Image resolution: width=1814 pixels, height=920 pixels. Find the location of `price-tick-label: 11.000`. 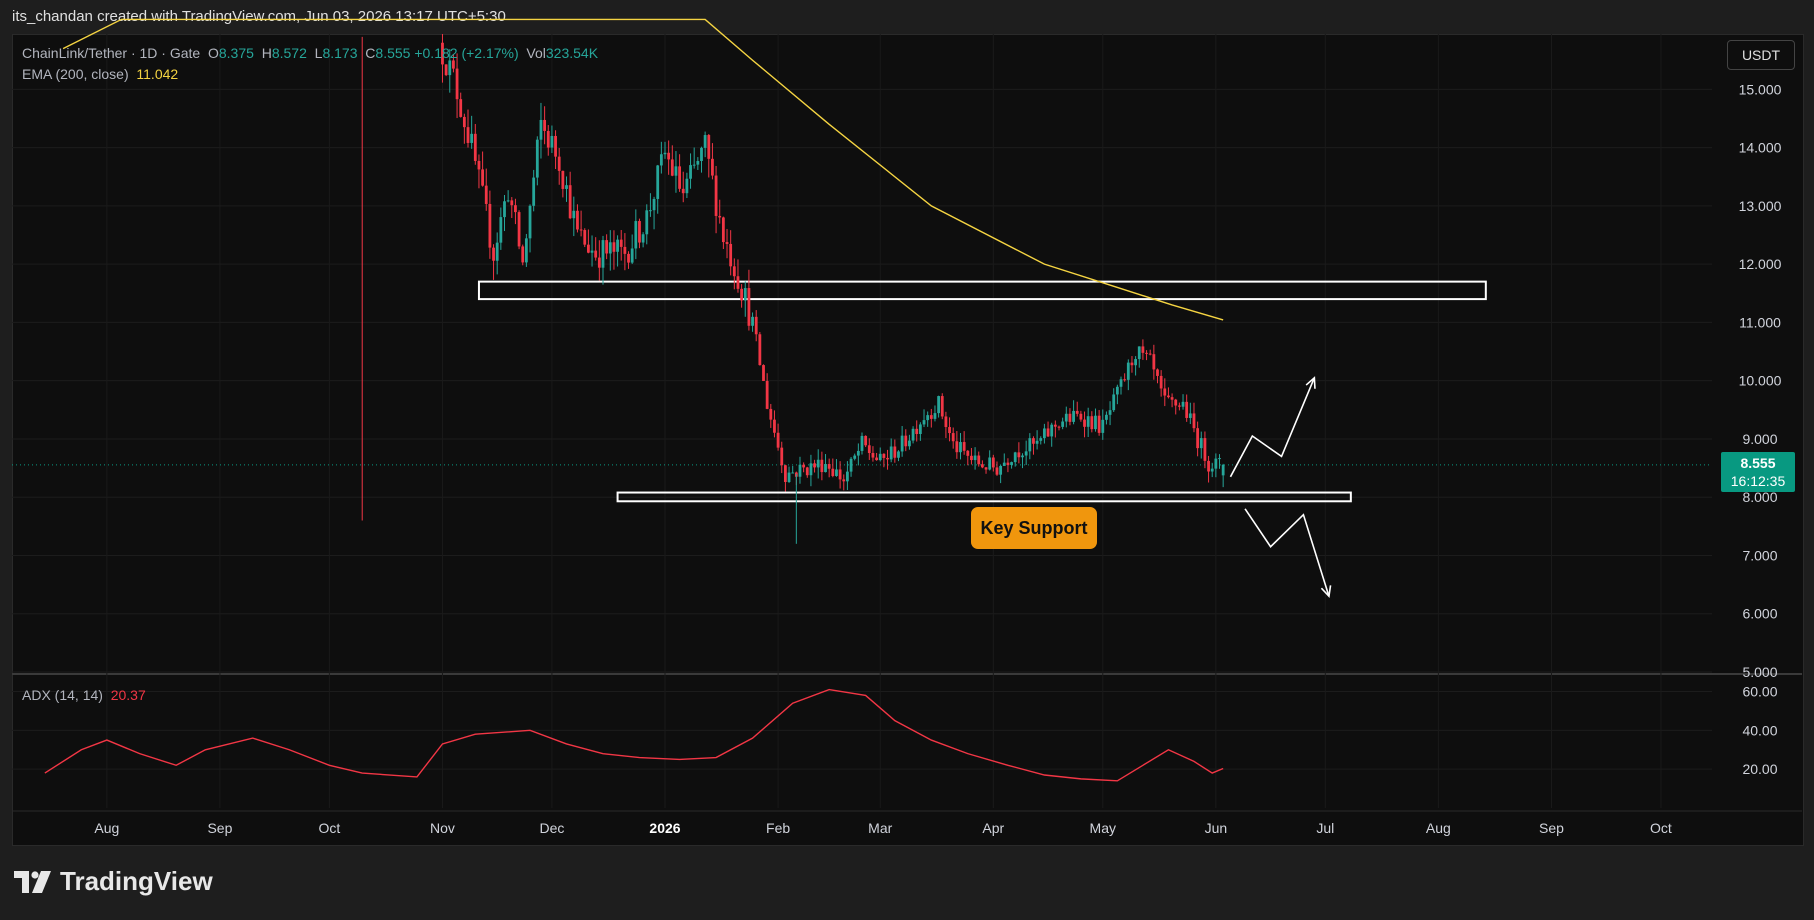

price-tick-label: 11.000 is located at coordinates (1760, 322).